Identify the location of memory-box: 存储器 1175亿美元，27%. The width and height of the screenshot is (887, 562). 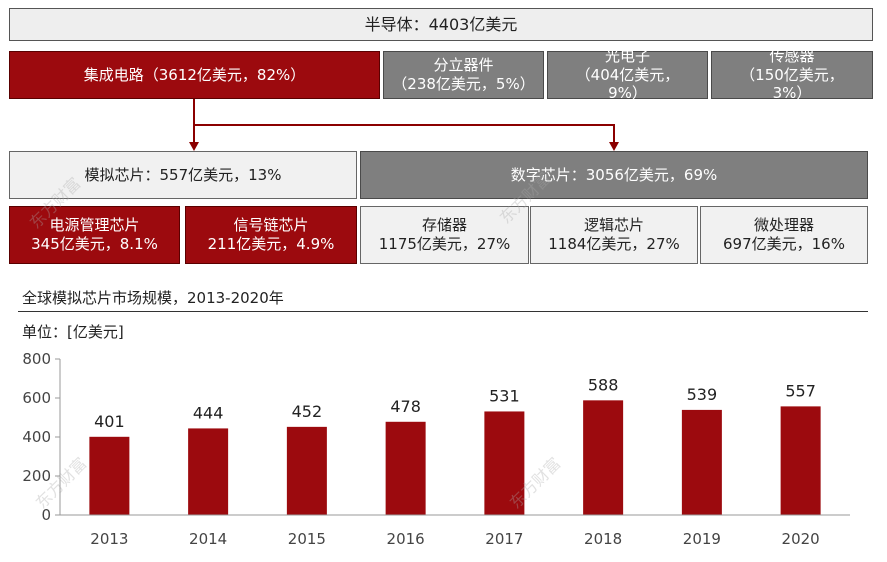
(444, 235).